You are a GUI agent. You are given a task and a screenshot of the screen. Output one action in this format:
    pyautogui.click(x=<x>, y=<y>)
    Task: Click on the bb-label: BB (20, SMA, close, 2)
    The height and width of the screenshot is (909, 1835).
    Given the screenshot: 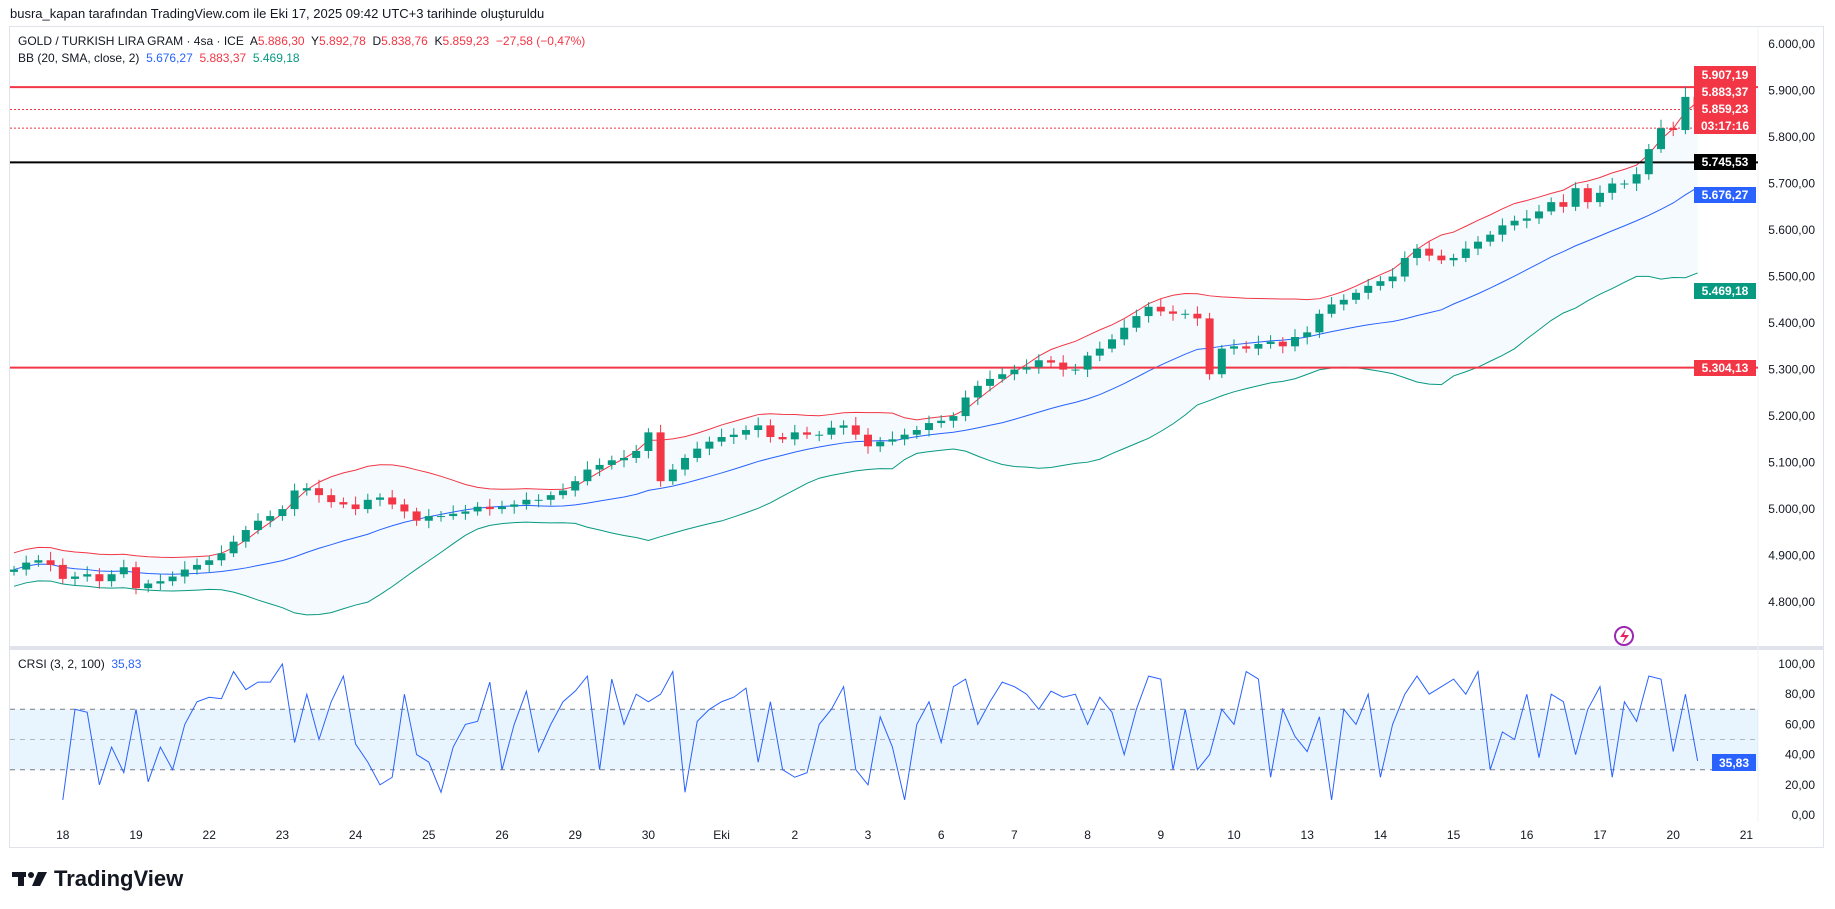 What is the action you would take?
    pyautogui.click(x=79, y=58)
    